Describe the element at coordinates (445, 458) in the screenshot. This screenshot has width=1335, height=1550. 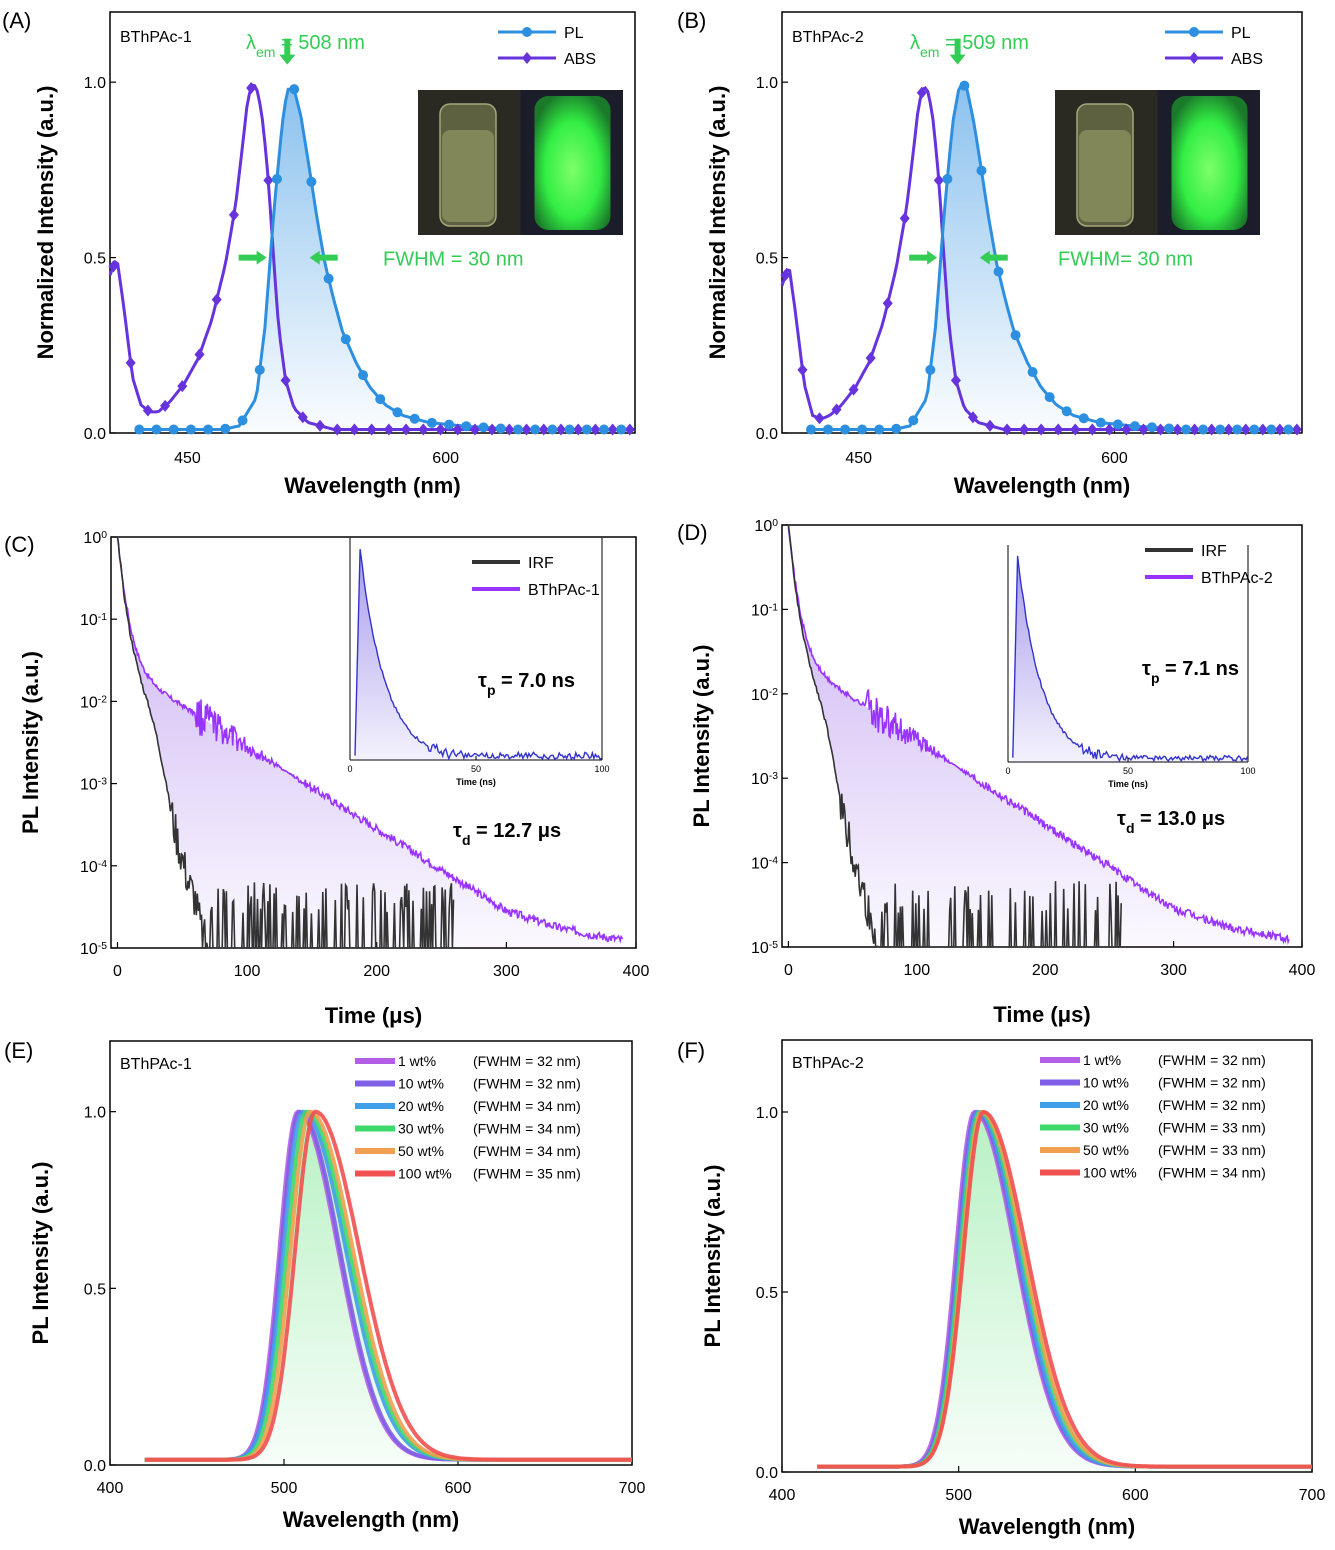
I see `x-tick-label: 600` at that location.